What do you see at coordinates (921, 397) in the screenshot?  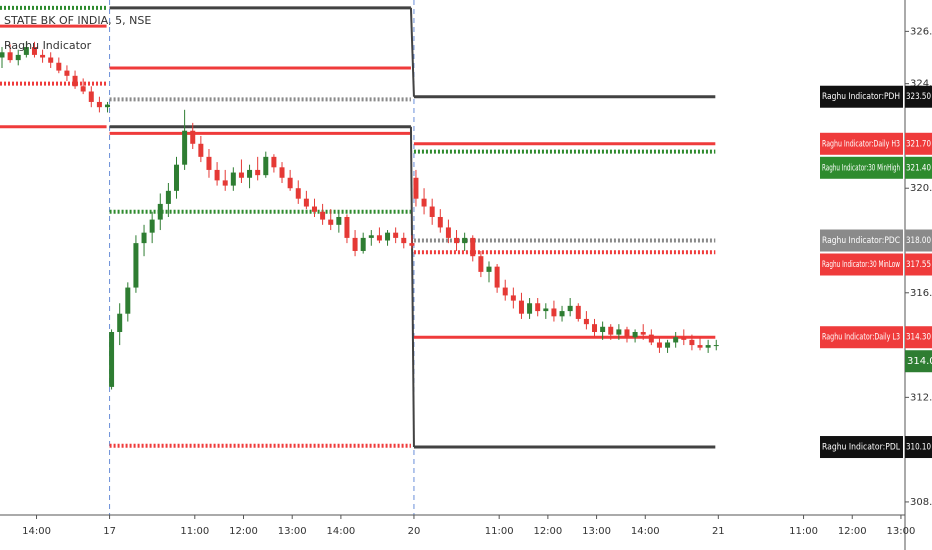 I see `y-tick-label: 312.00` at bounding box center [921, 397].